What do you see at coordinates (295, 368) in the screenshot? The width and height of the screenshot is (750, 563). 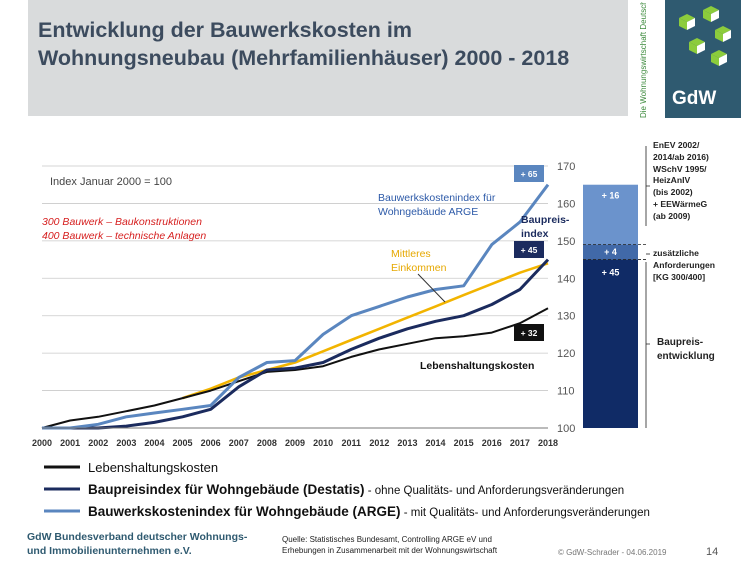 I see `series-line` at bounding box center [295, 368].